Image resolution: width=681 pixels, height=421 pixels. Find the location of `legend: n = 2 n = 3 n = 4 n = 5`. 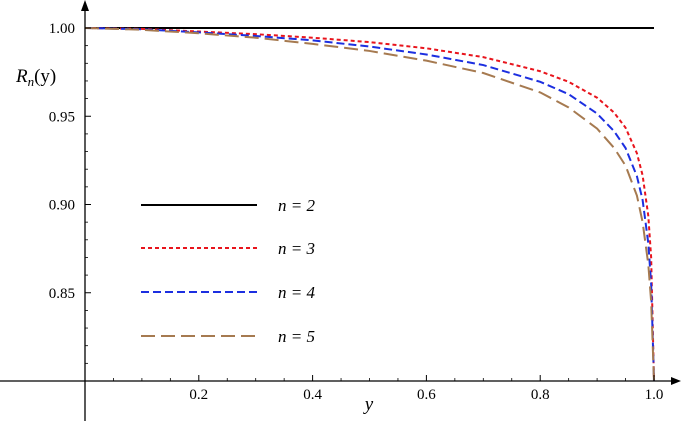

legend: n = 2 n = 3 n = 4 n = 5 is located at coordinates (228, 271).